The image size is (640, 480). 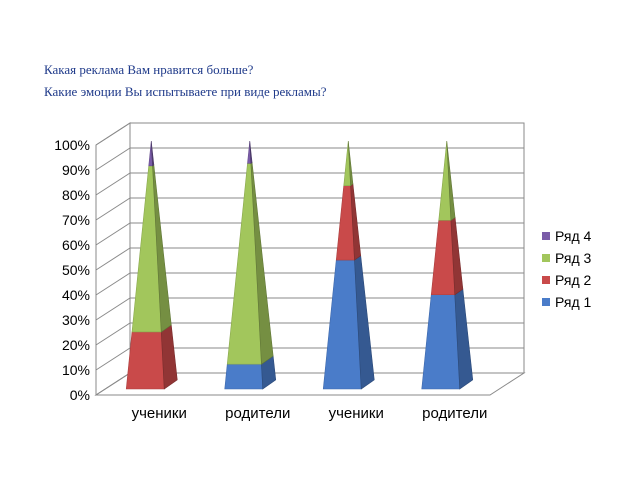 I want to click on legend-label: Ряд 4, so click(x=573, y=236).